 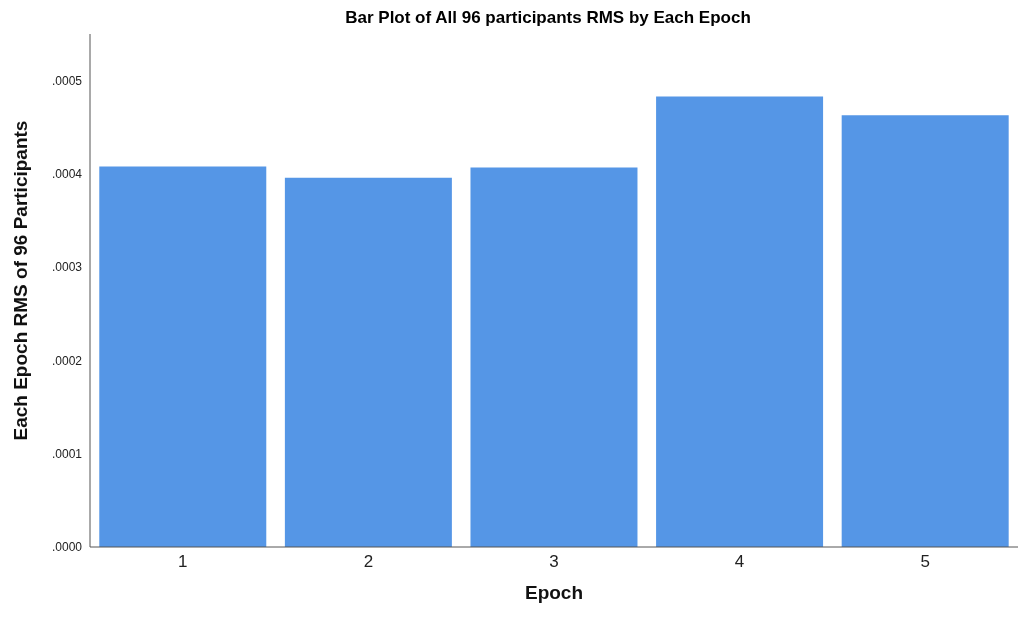 I want to click on x-tick-label: 5, so click(x=925, y=562).